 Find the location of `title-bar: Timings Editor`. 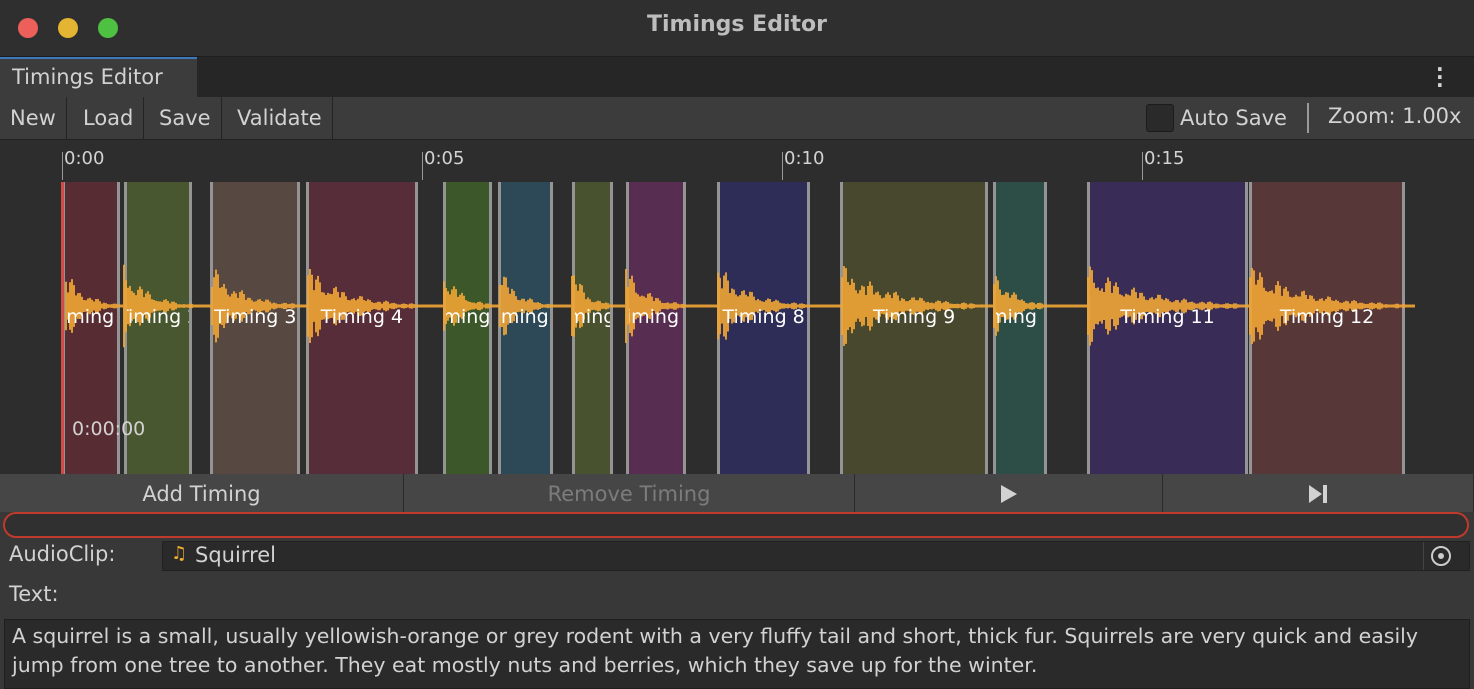

title-bar: Timings Editor is located at coordinates (737, 28).